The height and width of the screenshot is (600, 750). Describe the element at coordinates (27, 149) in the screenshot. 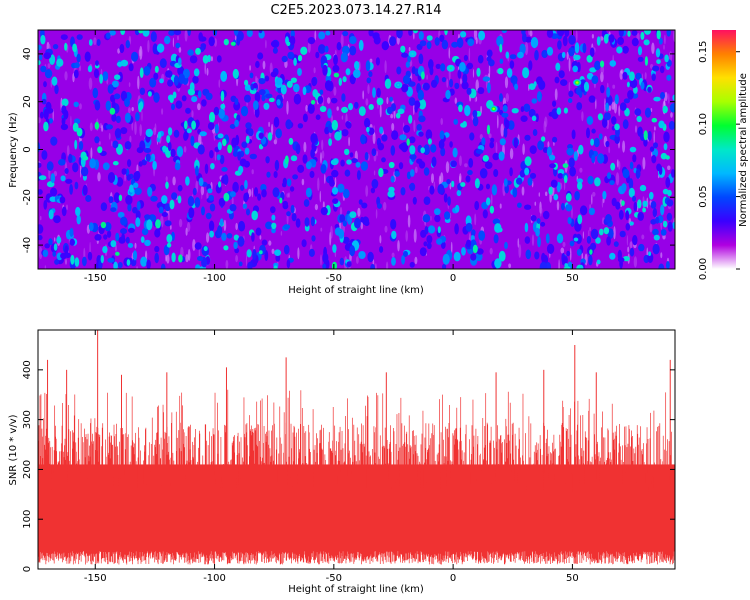

I see `y-tick-label: 0` at that location.